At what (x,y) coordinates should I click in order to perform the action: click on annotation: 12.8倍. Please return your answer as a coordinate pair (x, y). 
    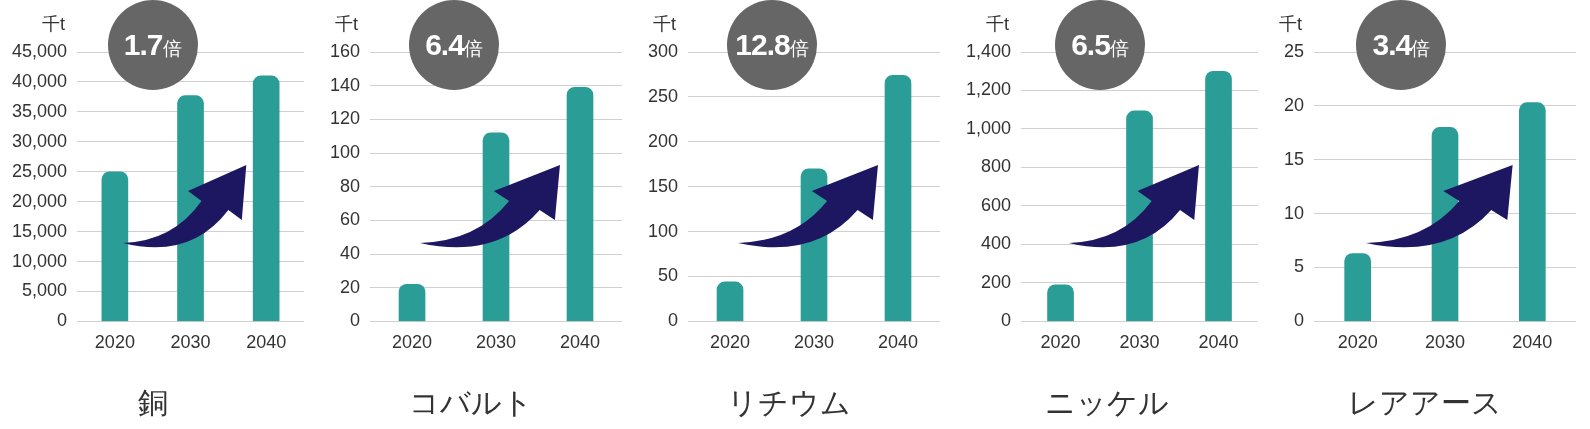
    Looking at the image, I should click on (772, 45).